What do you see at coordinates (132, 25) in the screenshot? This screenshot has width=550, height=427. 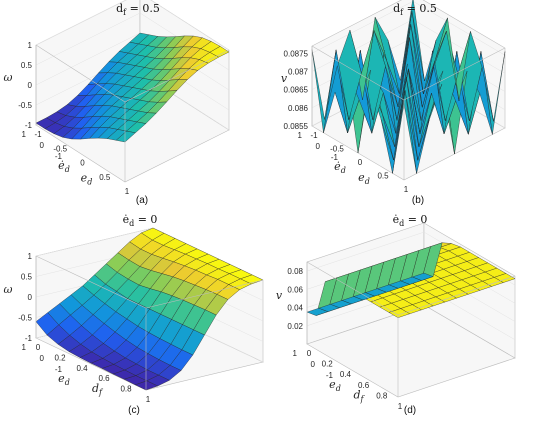 I see `z-gridline` at bounding box center [132, 25].